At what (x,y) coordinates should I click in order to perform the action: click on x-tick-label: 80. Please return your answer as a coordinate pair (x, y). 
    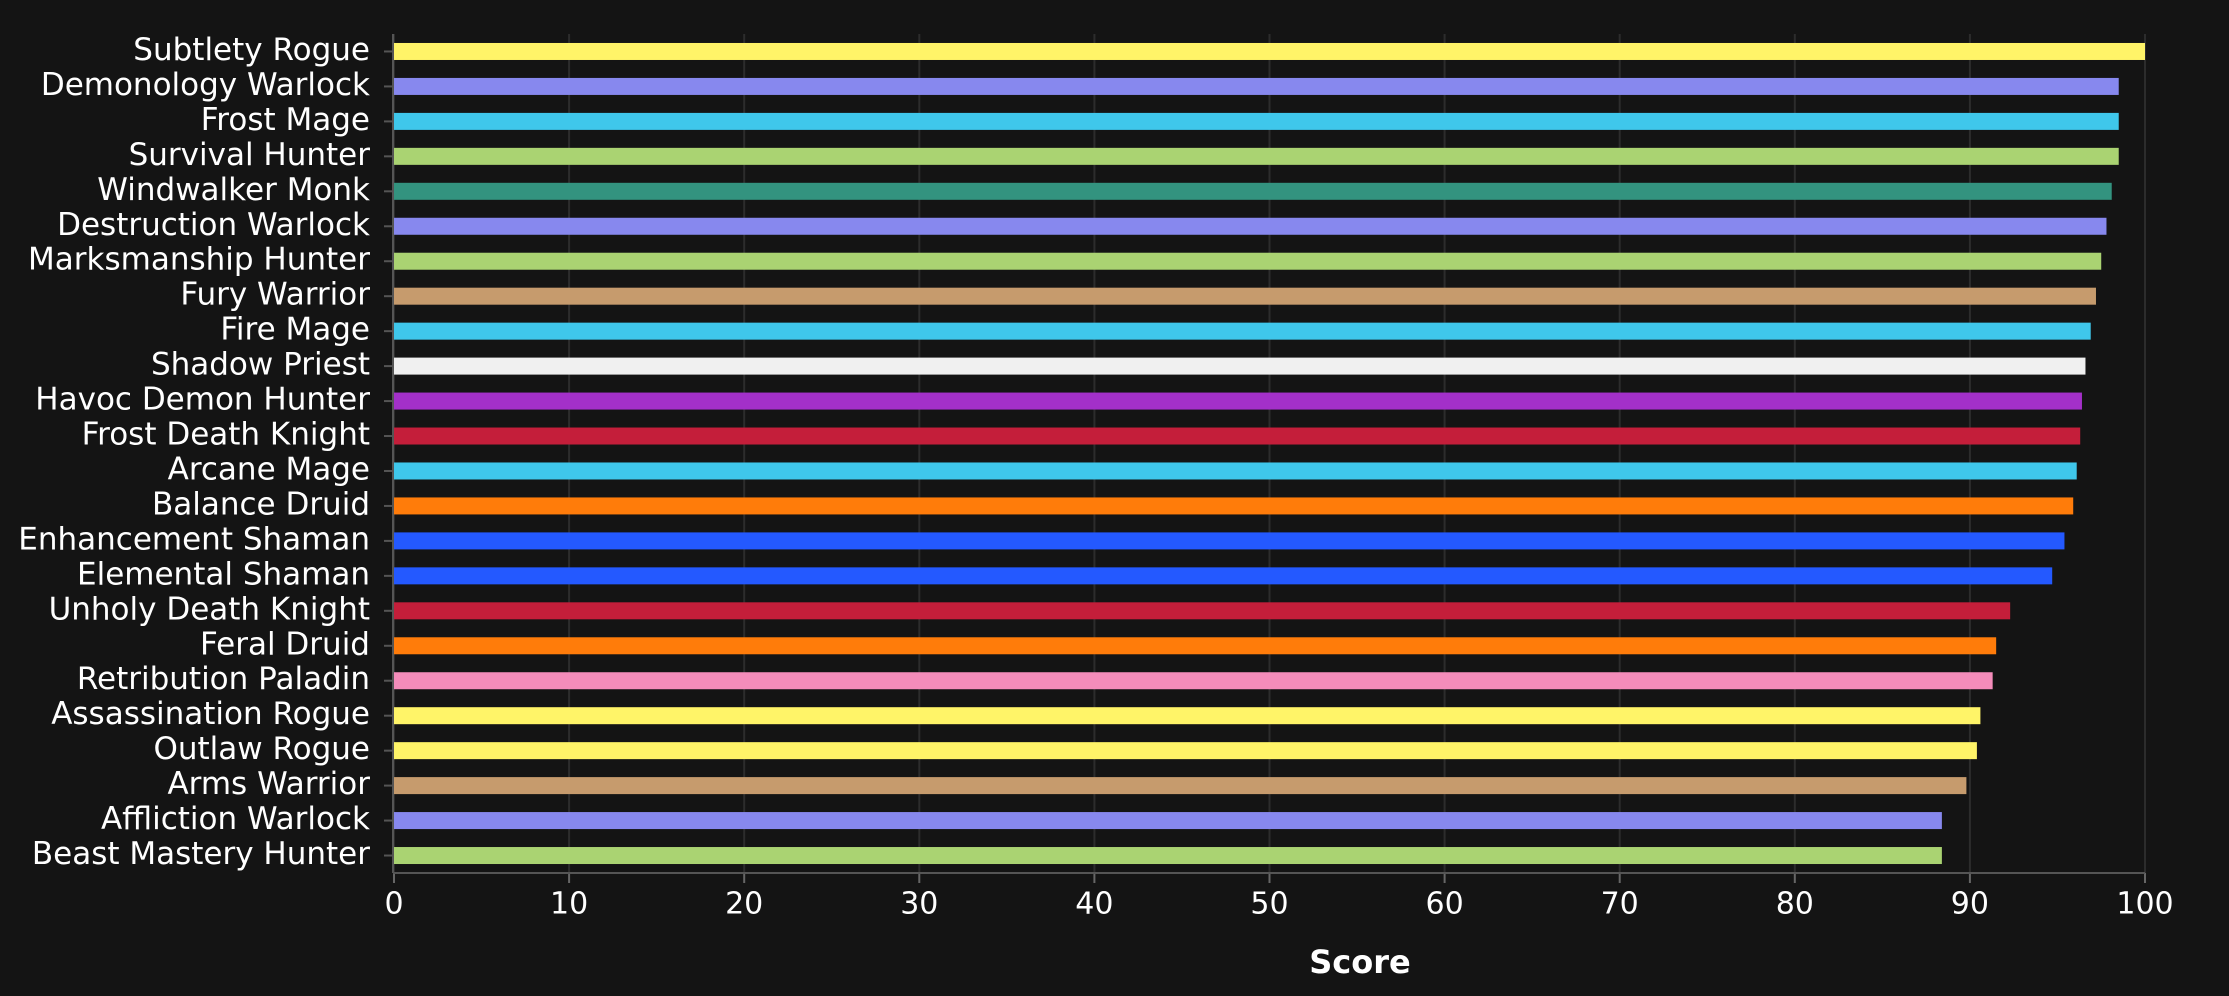
    Looking at the image, I should click on (1795, 904).